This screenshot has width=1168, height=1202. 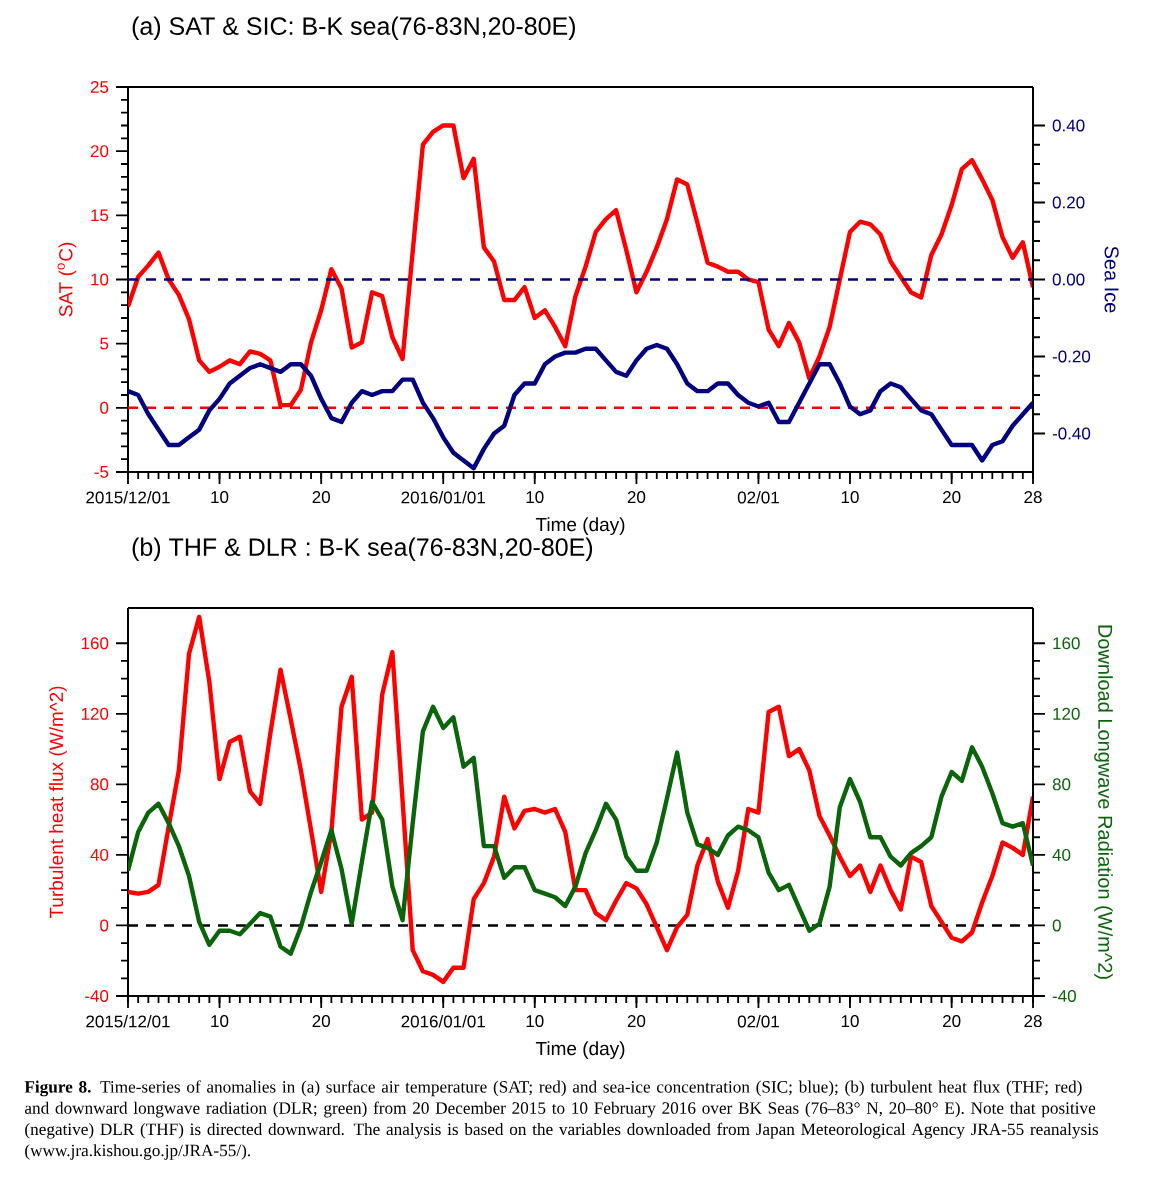 I want to click on y2-tick-label: 0.20, so click(x=1068, y=202).